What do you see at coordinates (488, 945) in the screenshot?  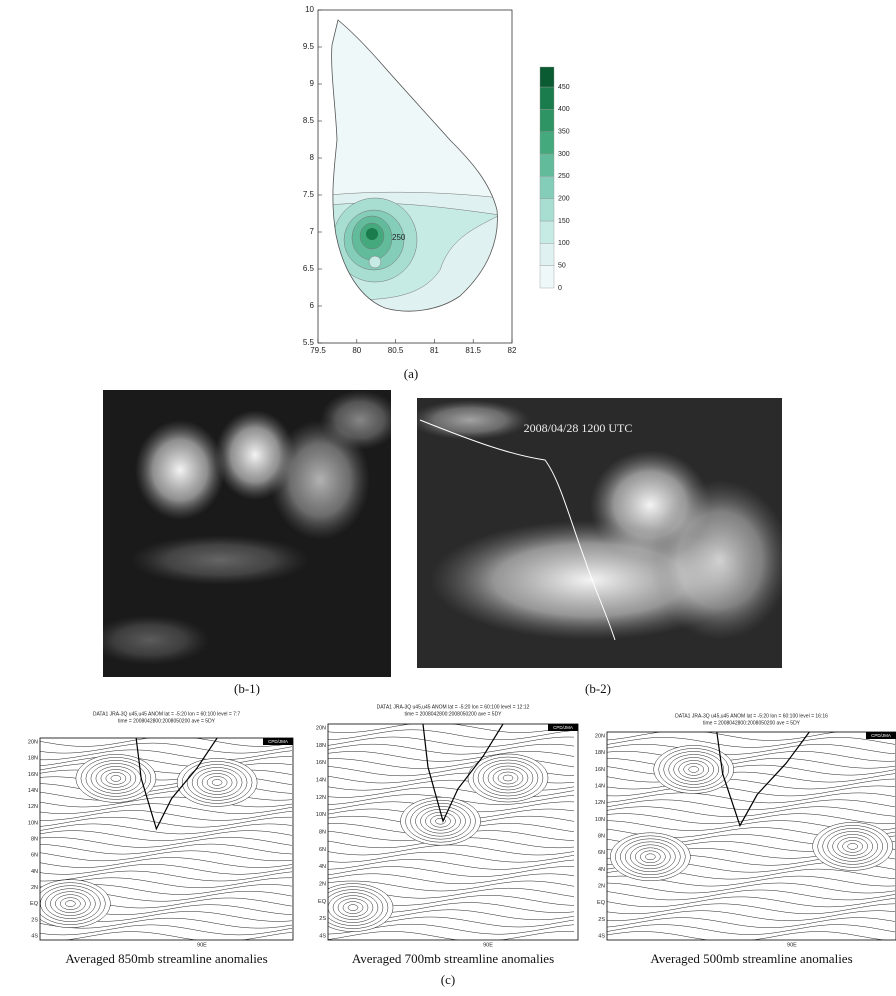 I see `lon-tick-label: 90E` at bounding box center [488, 945].